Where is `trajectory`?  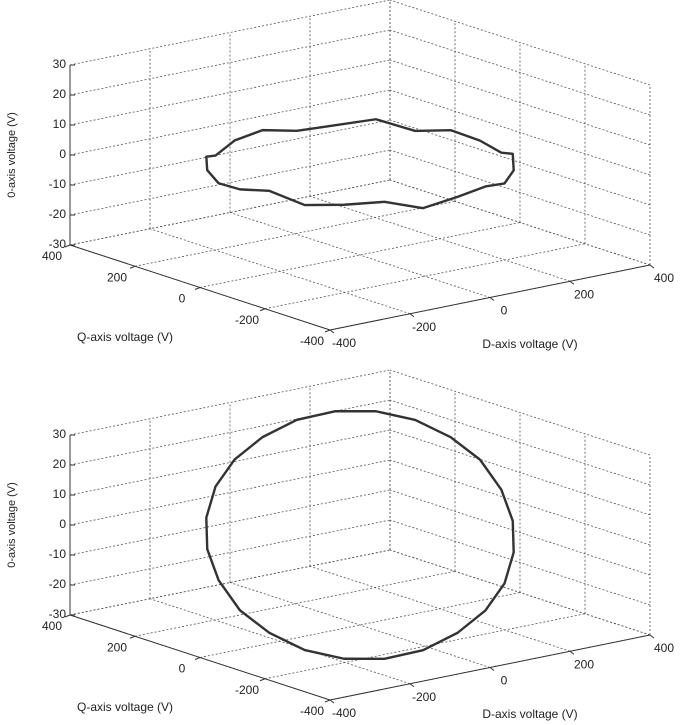 trajectory is located at coordinates (360, 164).